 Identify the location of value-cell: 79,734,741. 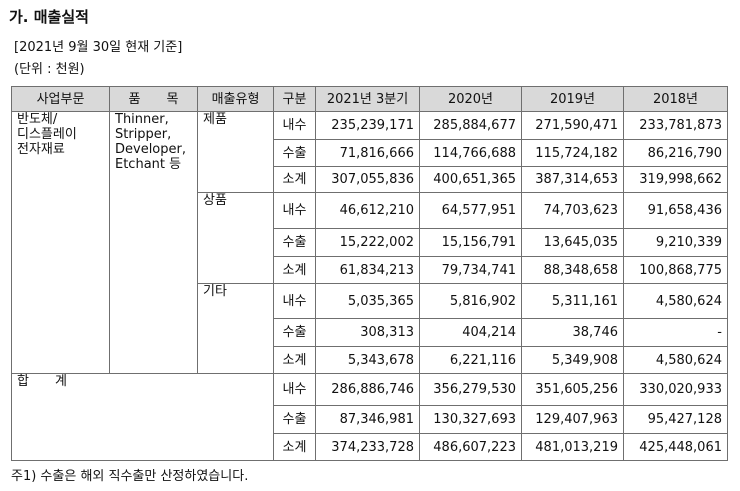
(470, 270).